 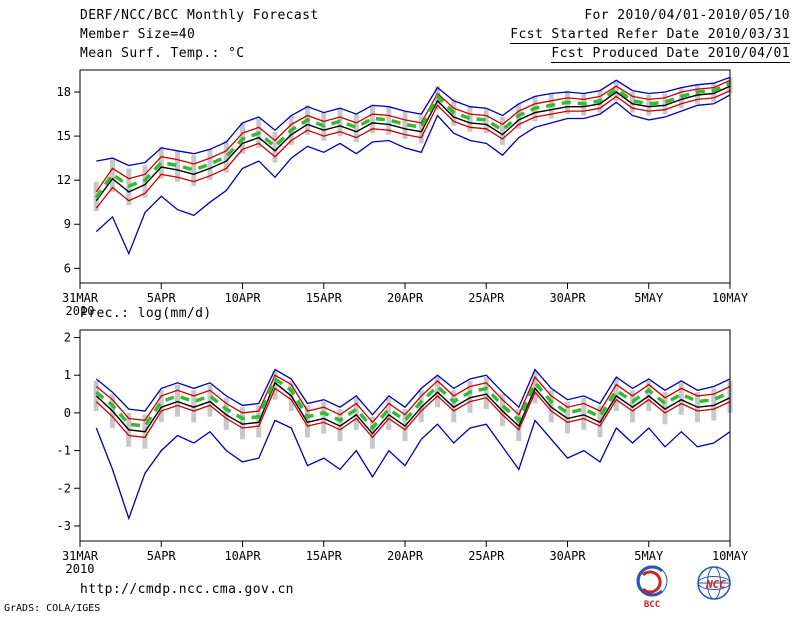 What do you see at coordinates (64, 488) in the screenshot?
I see `y-tick-label: -2` at bounding box center [64, 488].